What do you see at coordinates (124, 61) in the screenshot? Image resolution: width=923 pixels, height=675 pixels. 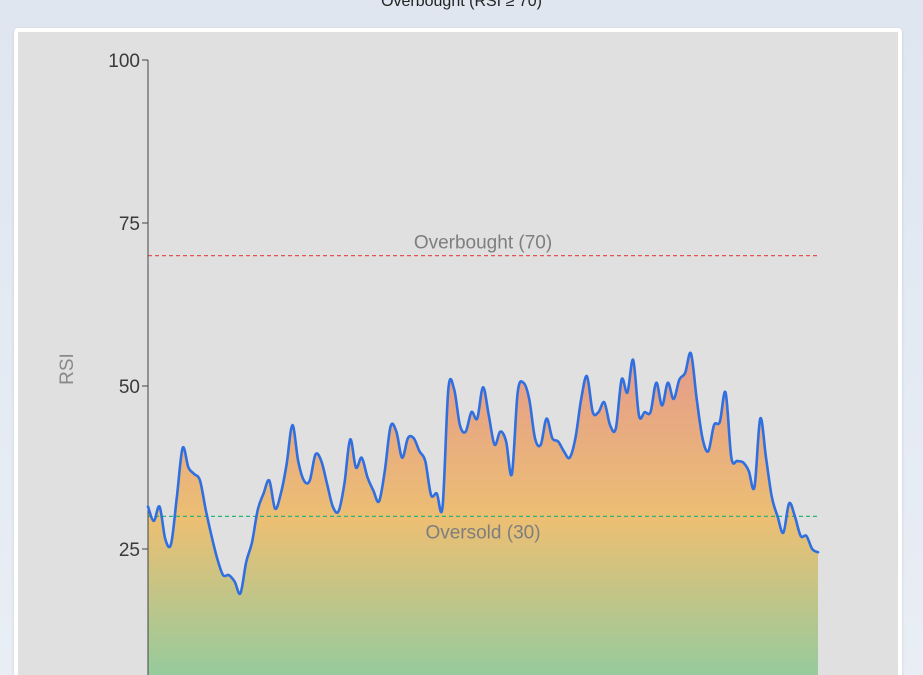 I see `y-tick-label-100: 100` at bounding box center [124, 61].